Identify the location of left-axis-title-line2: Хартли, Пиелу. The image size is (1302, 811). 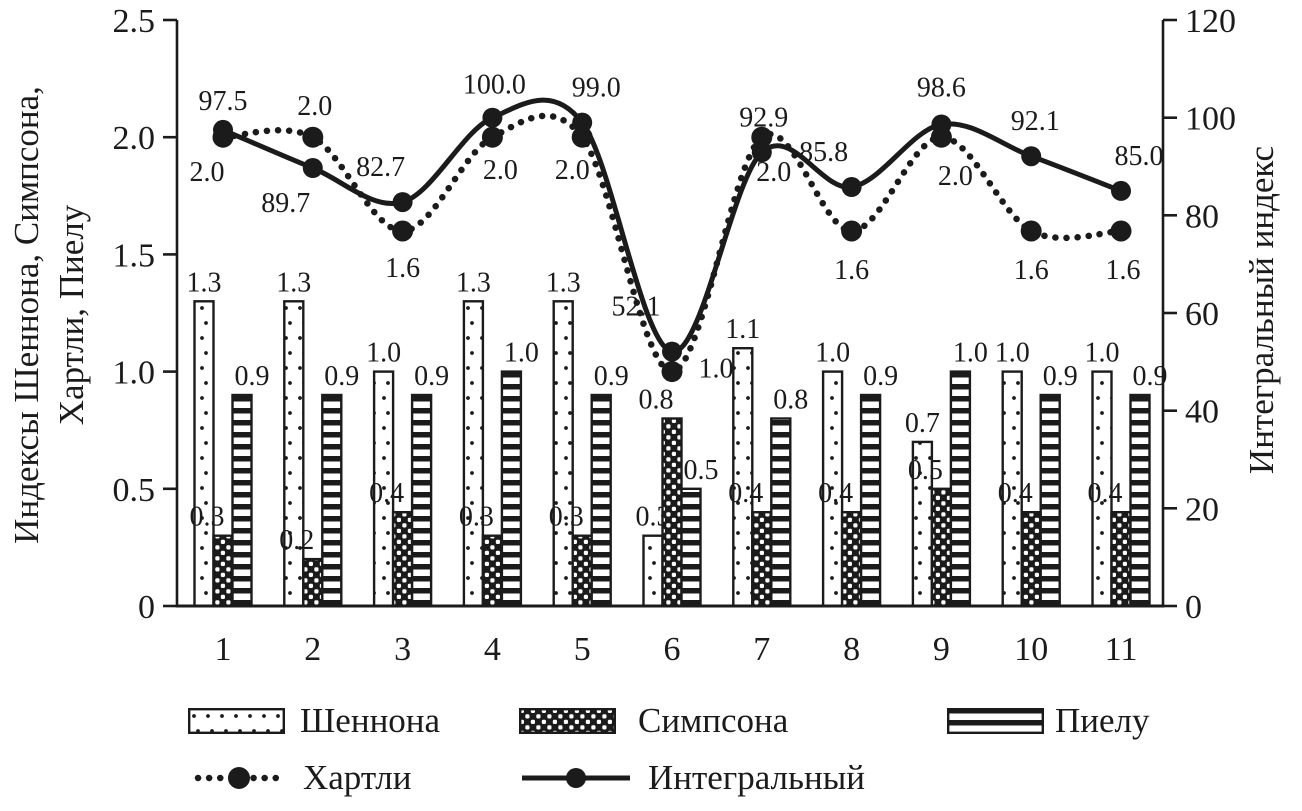
(71, 315).